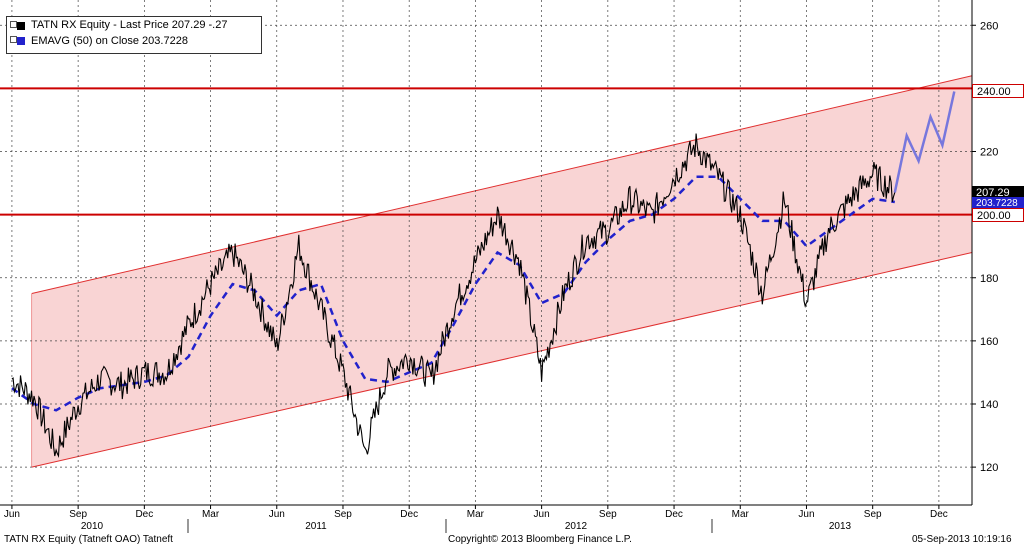  What do you see at coordinates (316, 526) in the screenshot?
I see `year-label-2011: 2011` at bounding box center [316, 526].